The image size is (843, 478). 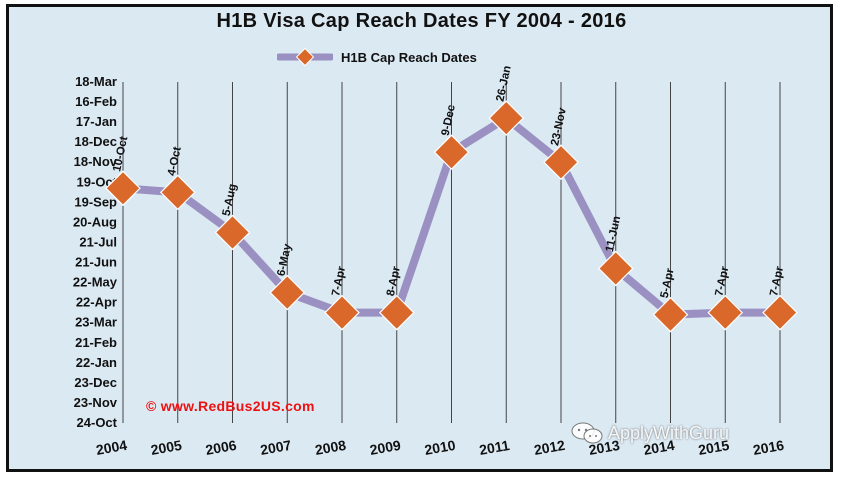 What do you see at coordinates (96, 362) in the screenshot?
I see `y-tick-label: 22-Jan` at bounding box center [96, 362].